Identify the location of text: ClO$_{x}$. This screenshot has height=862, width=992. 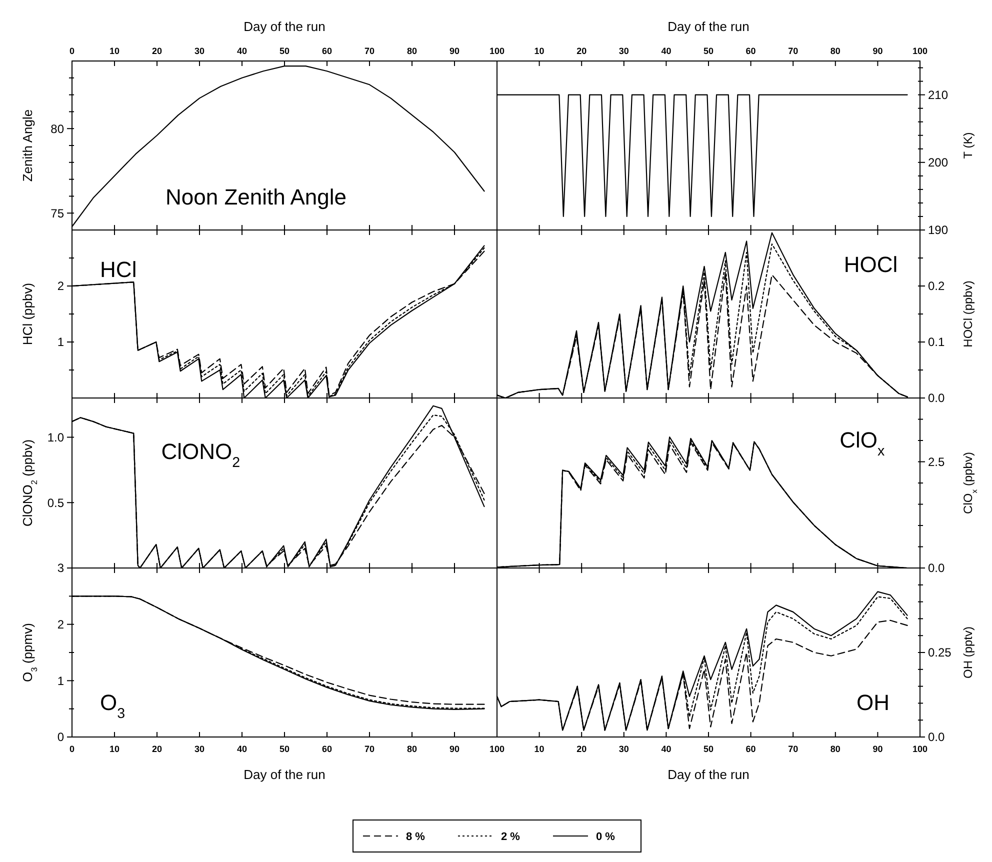
(862, 443).